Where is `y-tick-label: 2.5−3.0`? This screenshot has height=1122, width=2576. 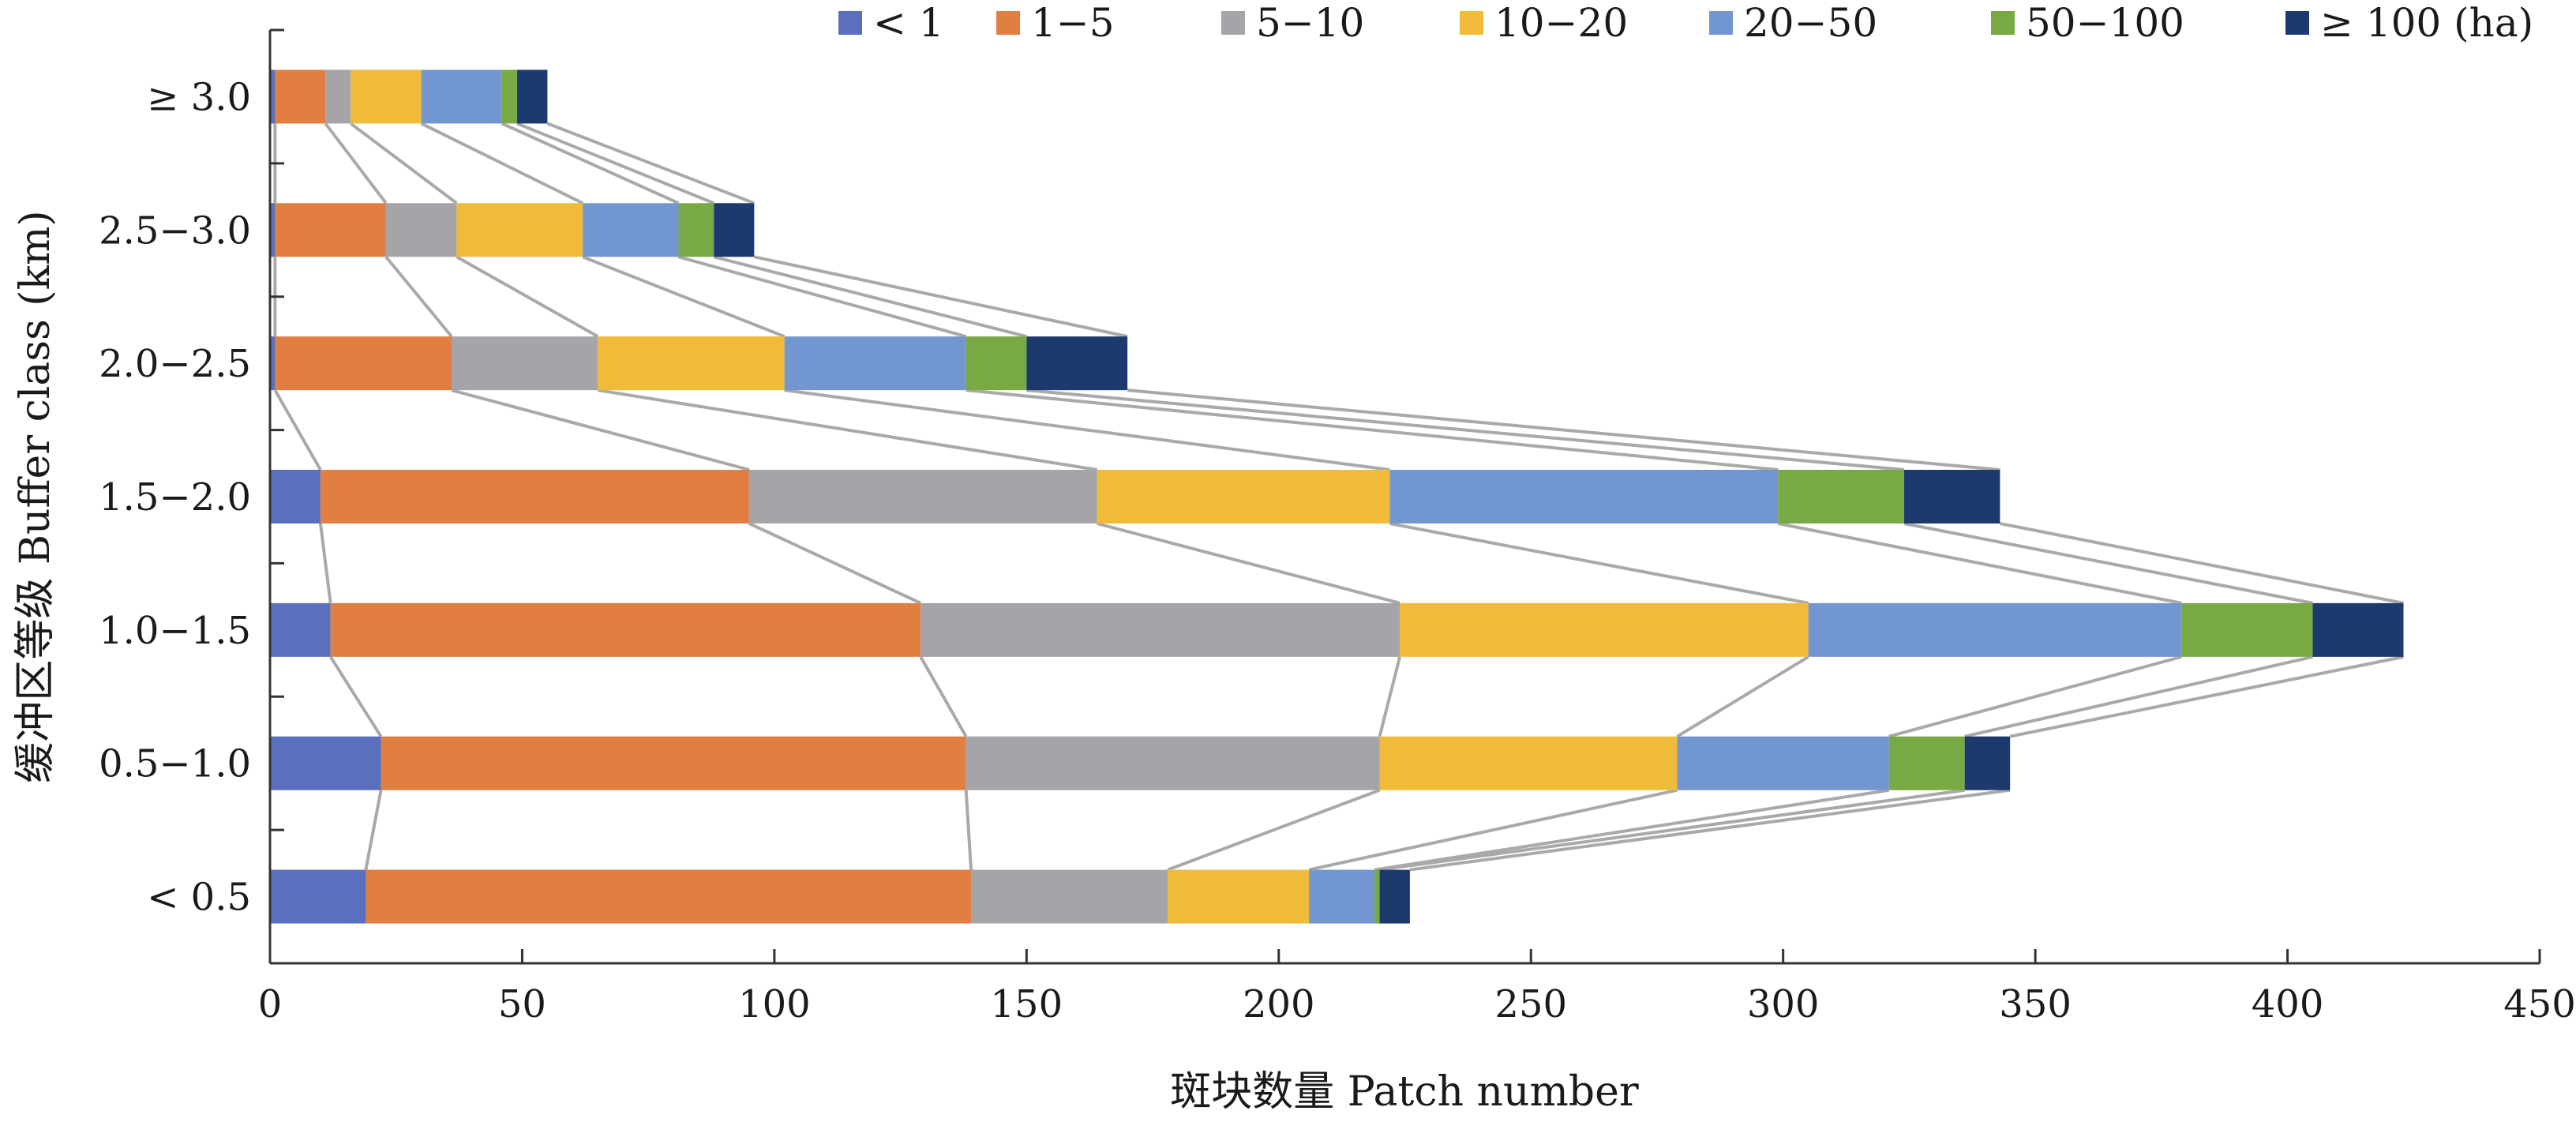 y-tick-label: 2.5−3.0 is located at coordinates (175, 230).